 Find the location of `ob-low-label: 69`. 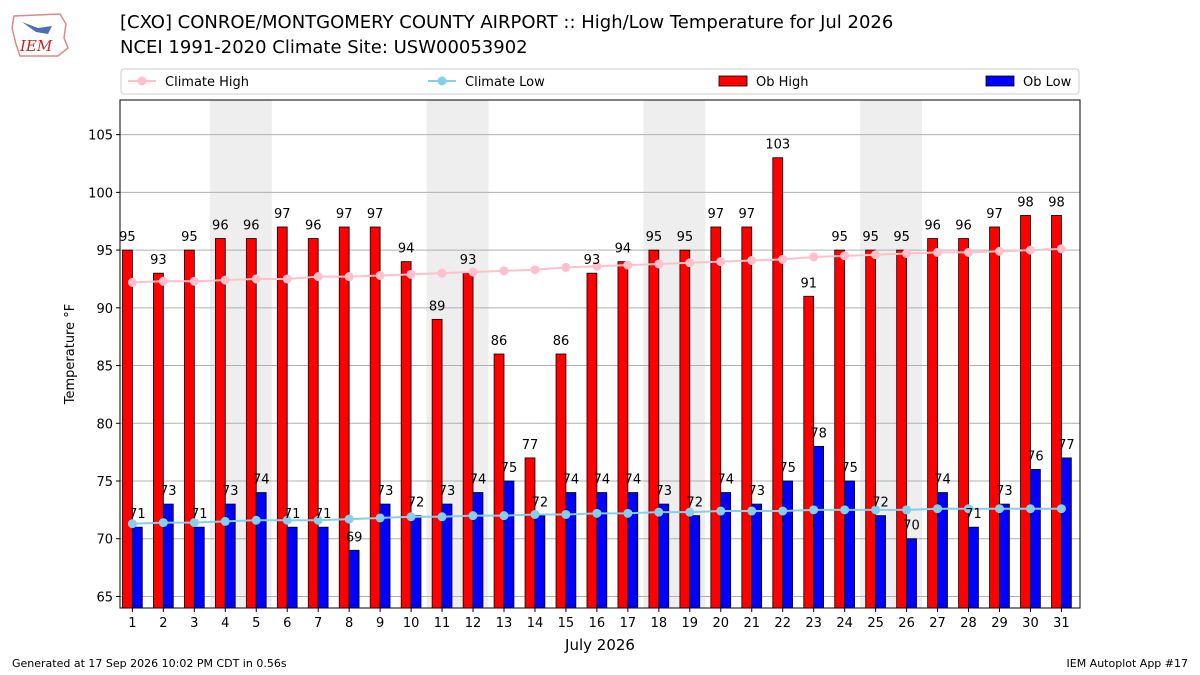

ob-low-label: 69 is located at coordinates (354, 537).